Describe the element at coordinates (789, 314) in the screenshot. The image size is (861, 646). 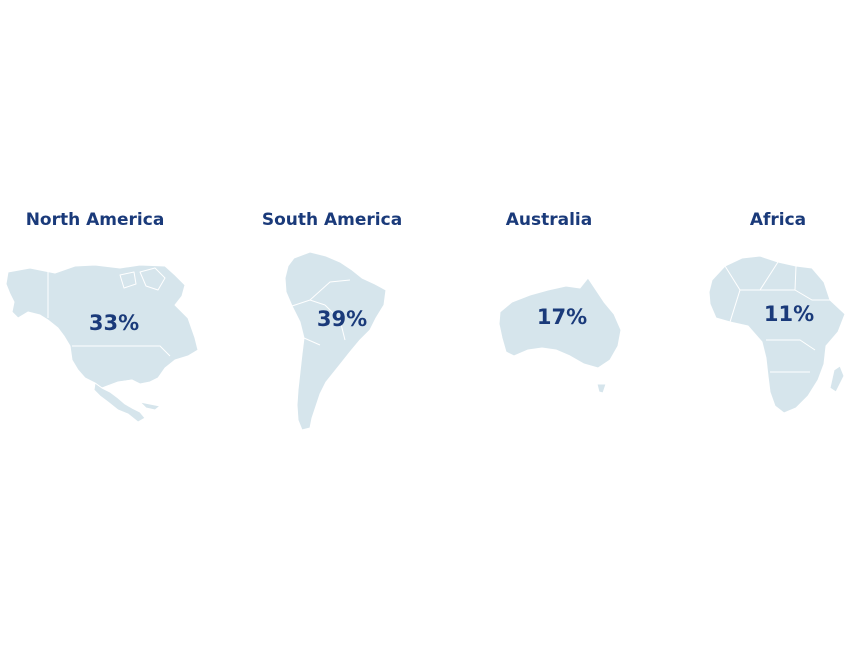
I see `region-value: 11%` at that location.